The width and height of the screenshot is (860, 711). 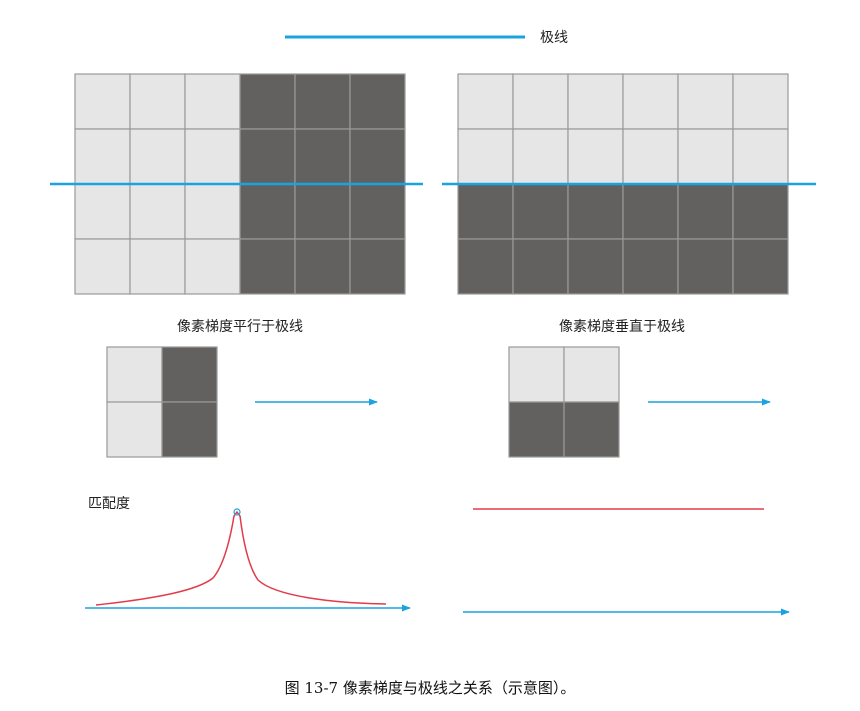 I want to click on right-panel-caption: 像素梯度垂直于极线, so click(x=622, y=326).